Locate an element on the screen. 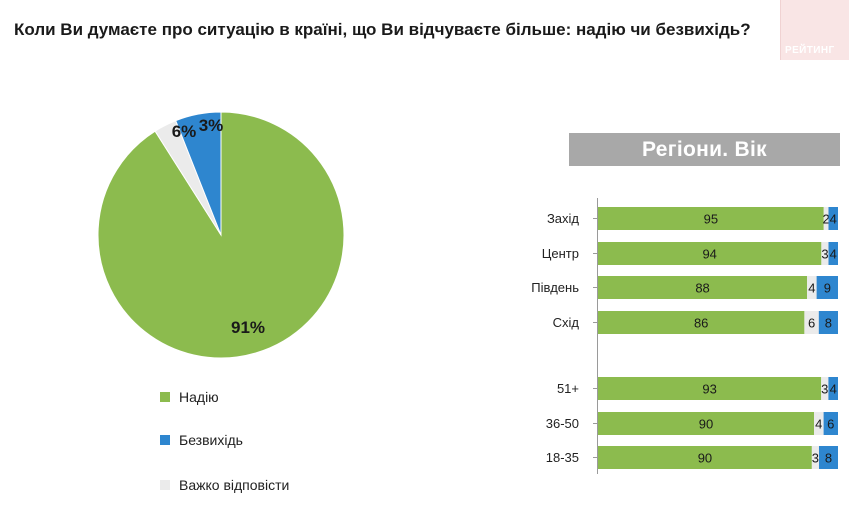  bar-data-label: 86 is located at coordinates (701, 323).